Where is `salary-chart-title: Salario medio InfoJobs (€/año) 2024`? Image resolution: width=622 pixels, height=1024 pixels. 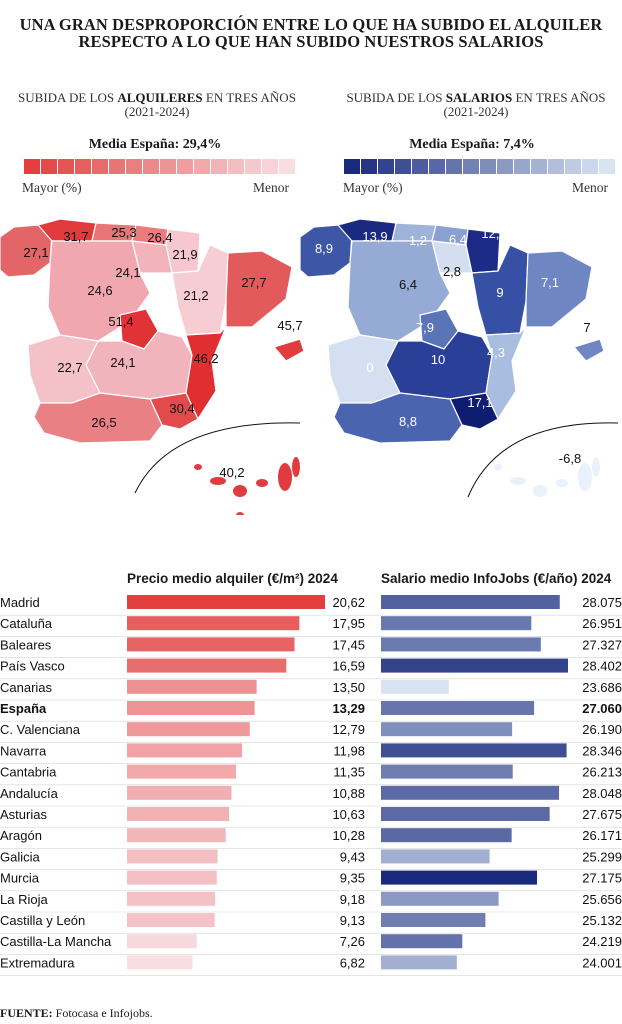
salary-chart-title: Salario medio InfoJobs (€/año) 2024 is located at coordinates (496, 578).